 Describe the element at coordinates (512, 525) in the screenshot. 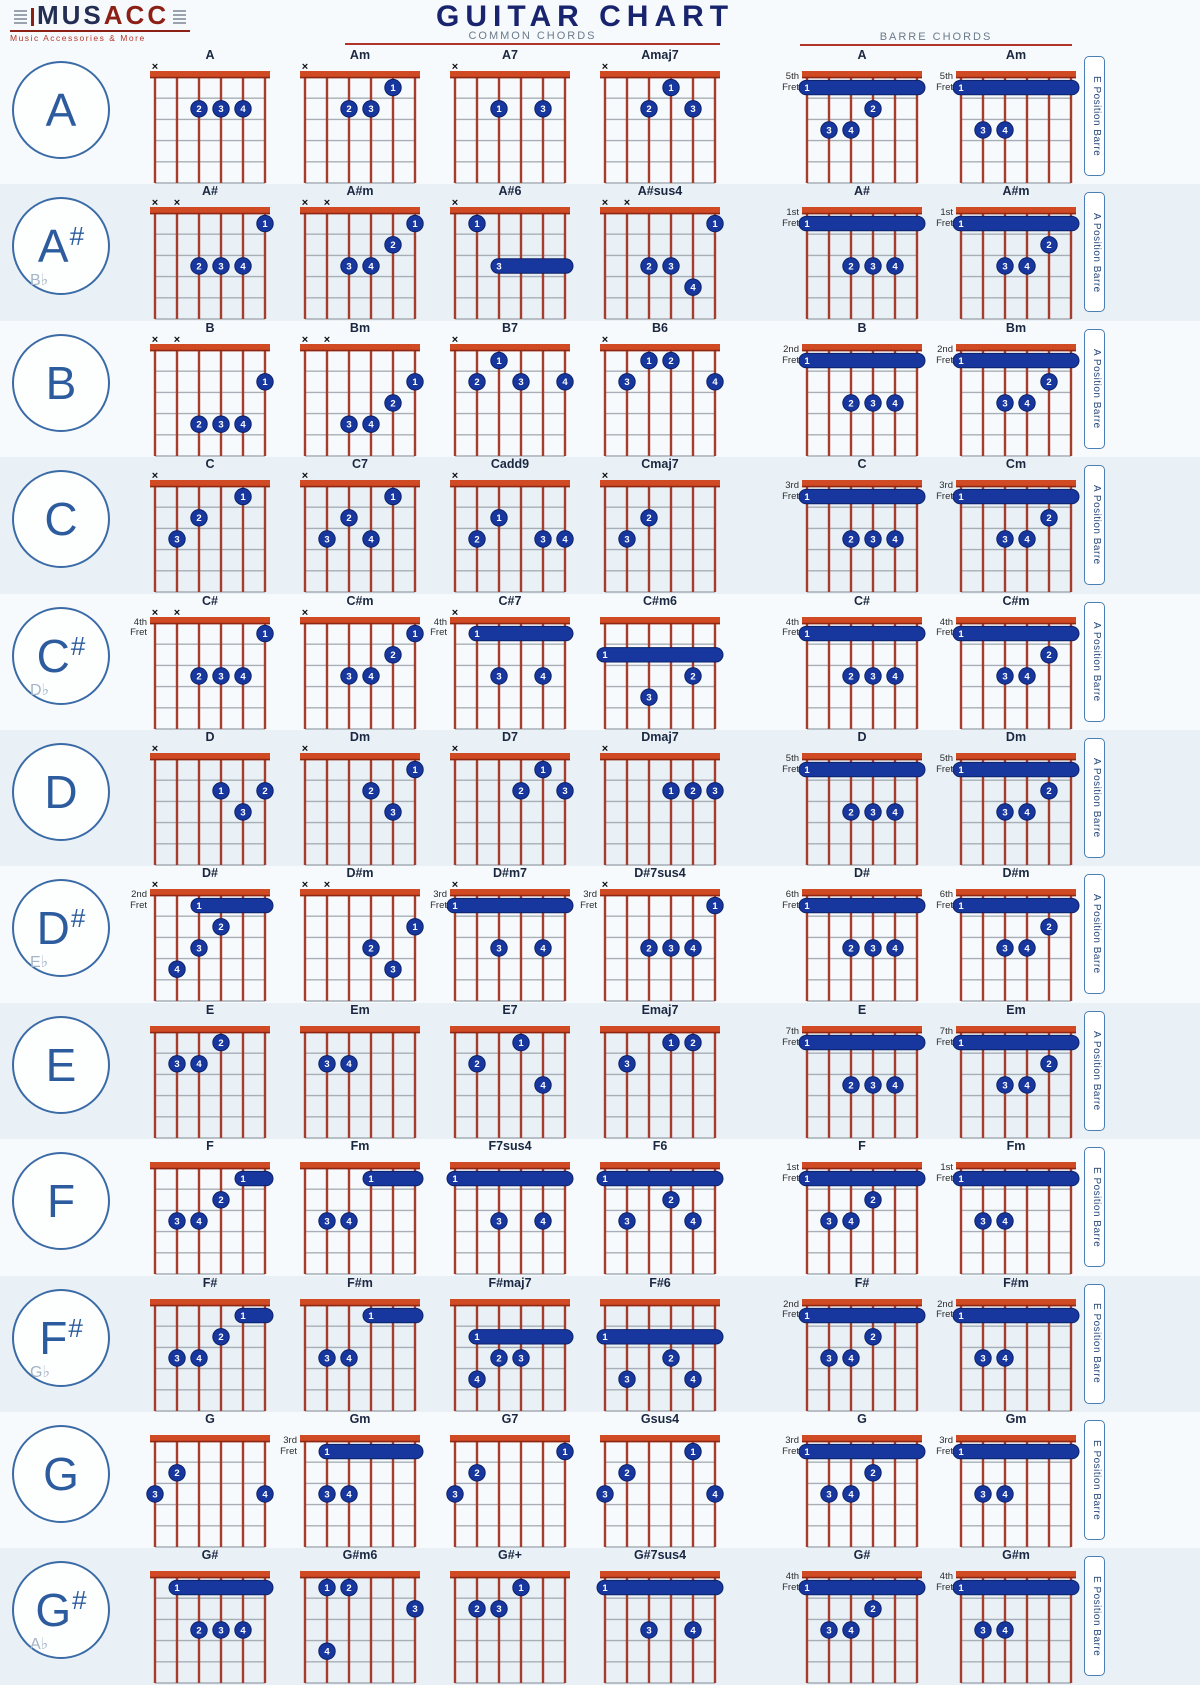

I see `chord-diagram-Cadd9: Cadd9 × 1 2 3 4` at that location.